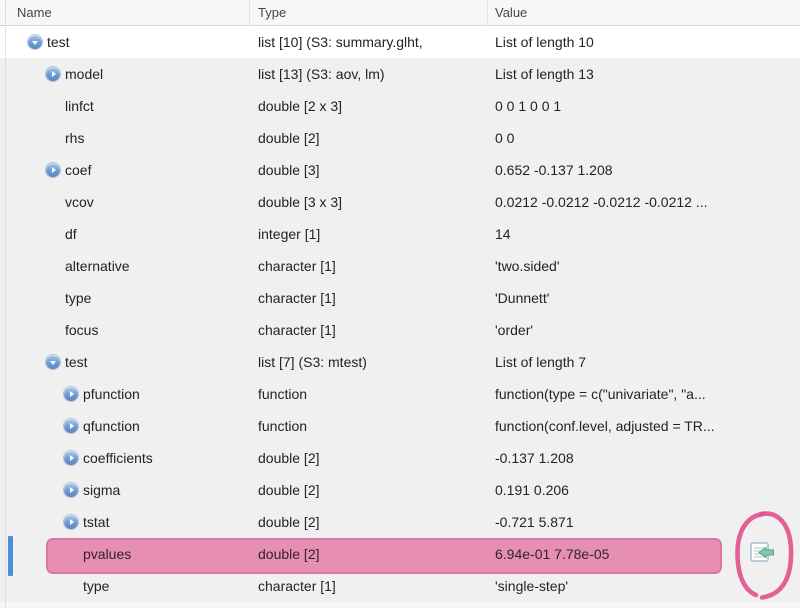  I want to click on object-type: integer [1], so click(289, 234).